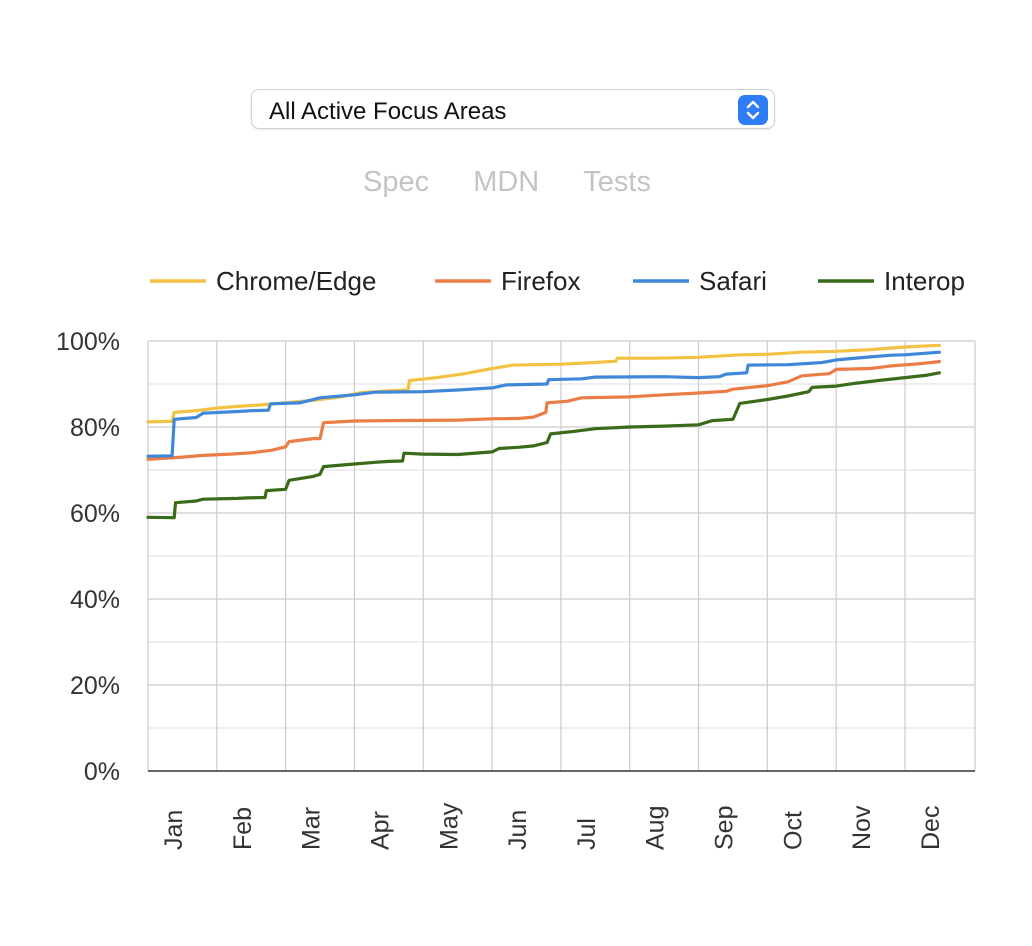 This screenshot has width=1032, height=946. I want to click on legend-item: Safari, so click(700, 281).